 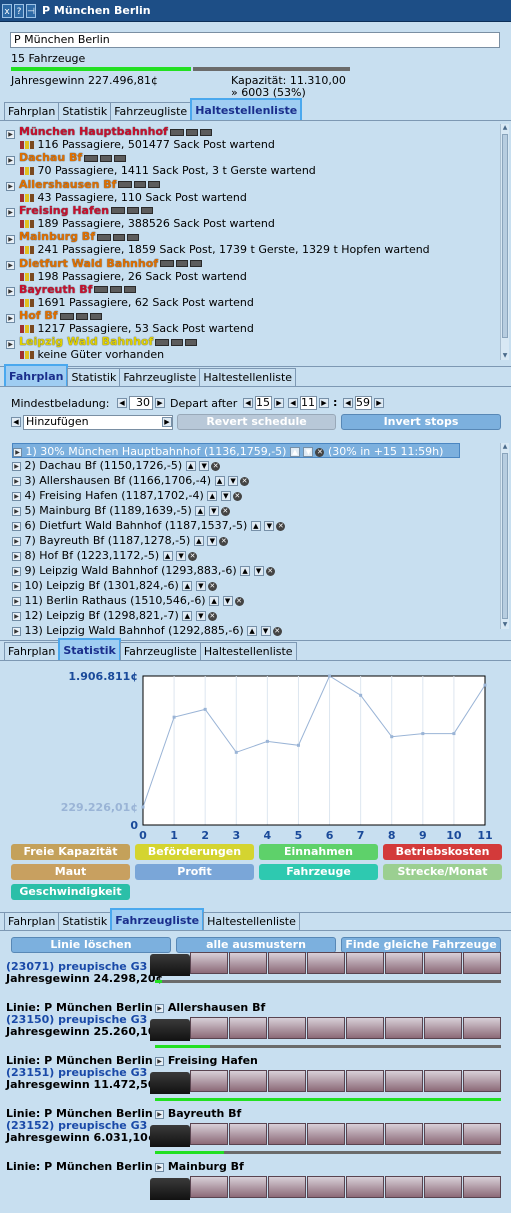 What do you see at coordinates (167, 422) in the screenshot?
I see `add-mode-next: ▶` at bounding box center [167, 422].